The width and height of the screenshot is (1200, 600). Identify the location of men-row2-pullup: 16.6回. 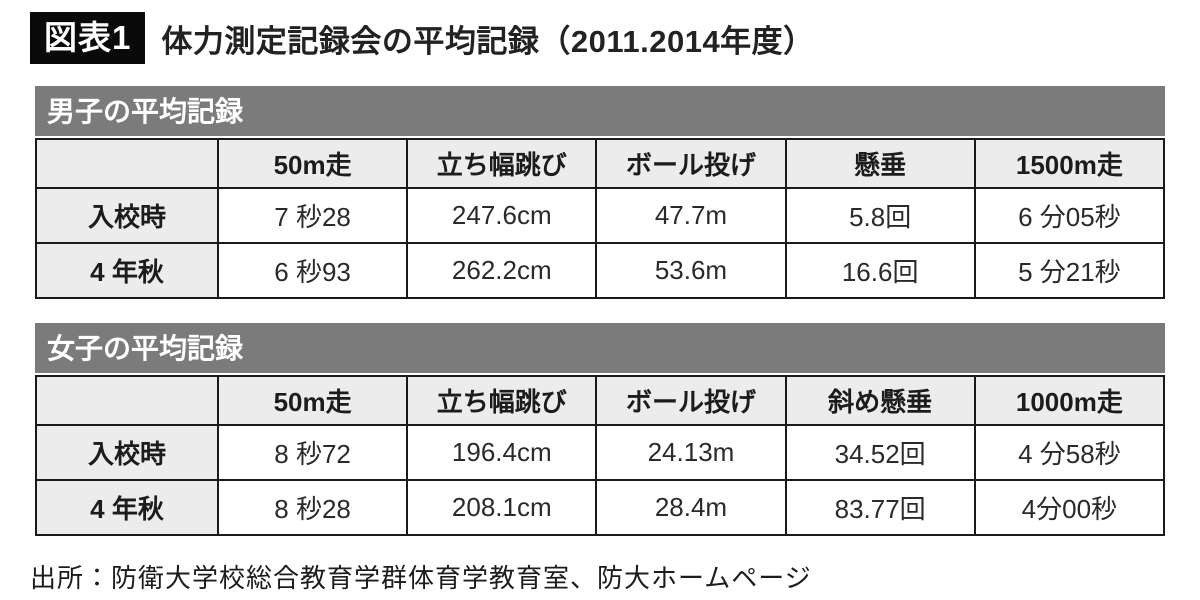
(880, 270).